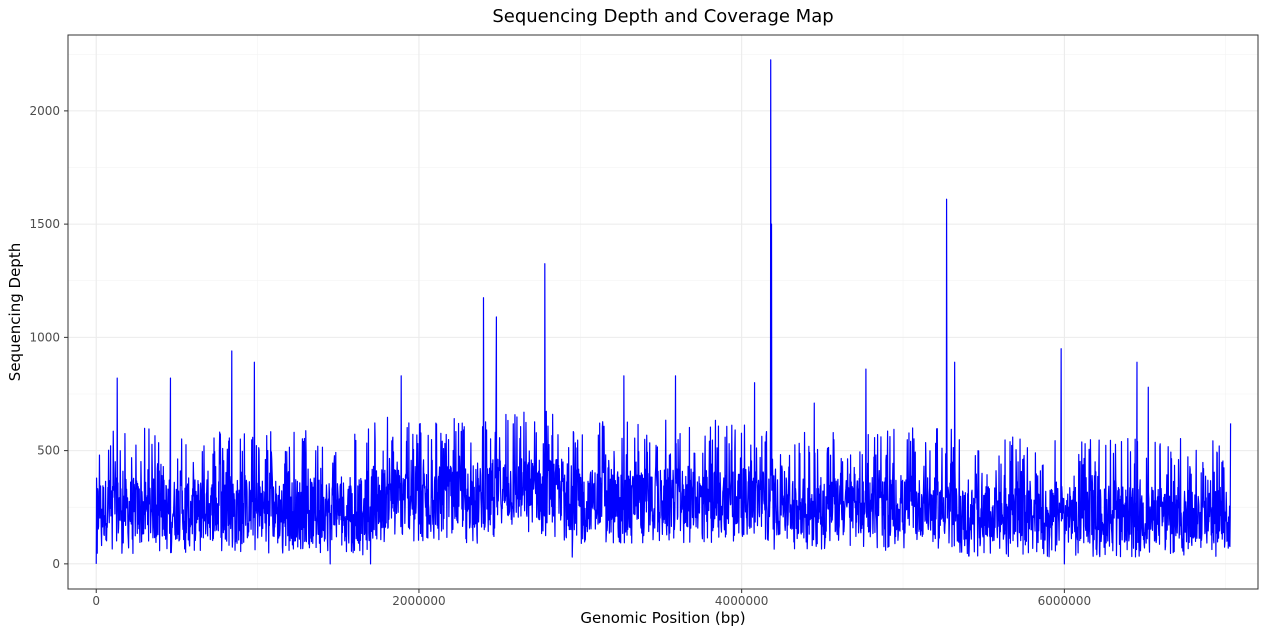  Describe the element at coordinates (741, 601) in the screenshot. I see `x-tick-label: 4000000` at that location.